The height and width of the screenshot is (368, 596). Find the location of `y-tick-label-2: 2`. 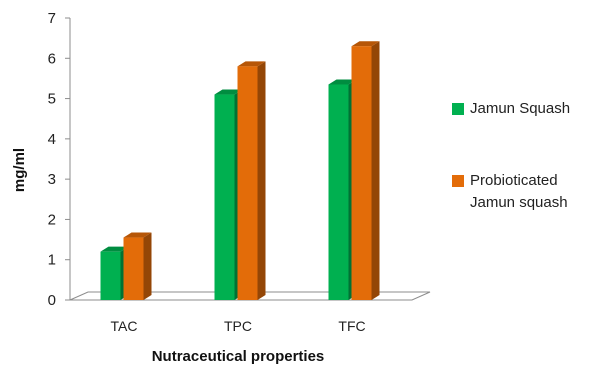

y-tick-label-2: 2 is located at coordinates (52, 219).